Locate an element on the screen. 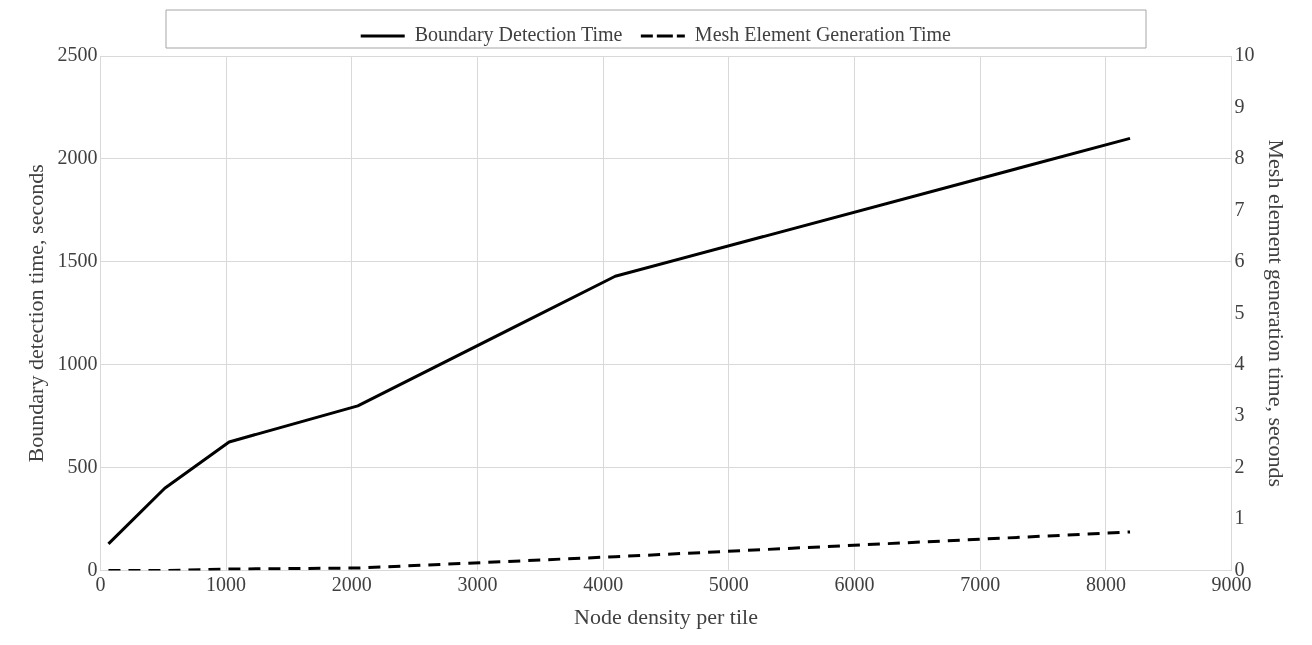  x-tick-label: 1000 is located at coordinates (226, 583).